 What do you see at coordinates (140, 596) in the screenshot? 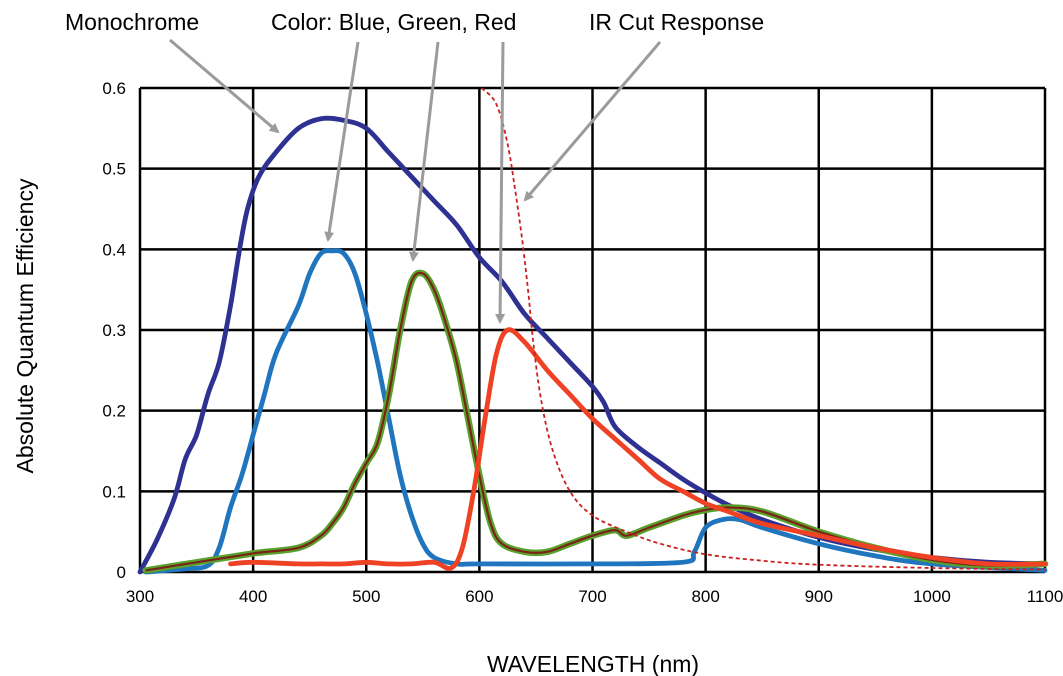
I see `x-tick-label: 300` at bounding box center [140, 596].